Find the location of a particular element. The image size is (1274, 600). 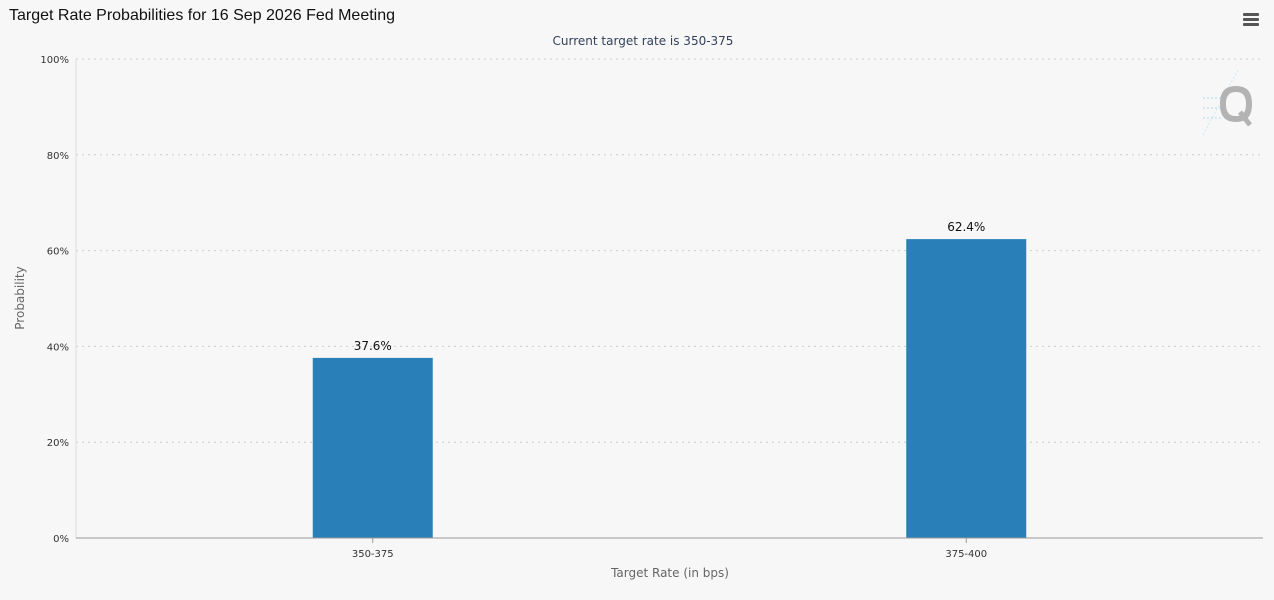

x-axis-title: Target Rate (in bps) is located at coordinates (669, 573).